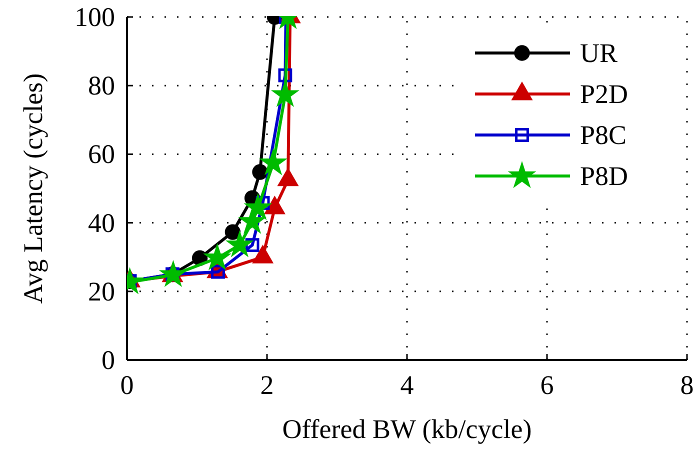 This screenshot has width=698, height=450. Describe the element at coordinates (407, 385) in the screenshot. I see `x-tick-label: 4` at that location.